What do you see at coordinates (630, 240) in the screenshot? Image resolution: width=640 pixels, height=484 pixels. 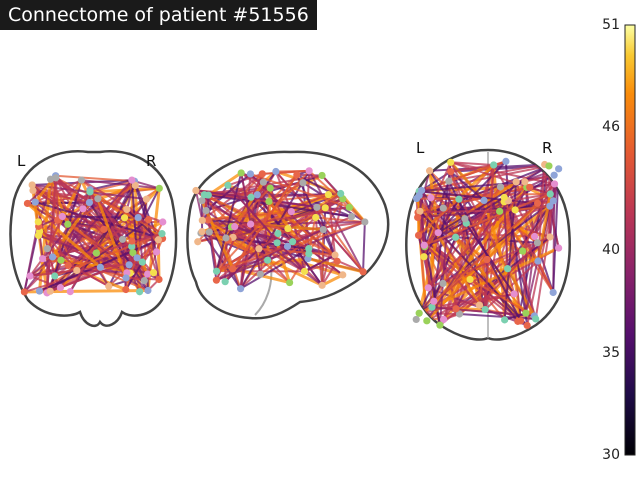 I see `colorbar-gradient` at bounding box center [630, 240].